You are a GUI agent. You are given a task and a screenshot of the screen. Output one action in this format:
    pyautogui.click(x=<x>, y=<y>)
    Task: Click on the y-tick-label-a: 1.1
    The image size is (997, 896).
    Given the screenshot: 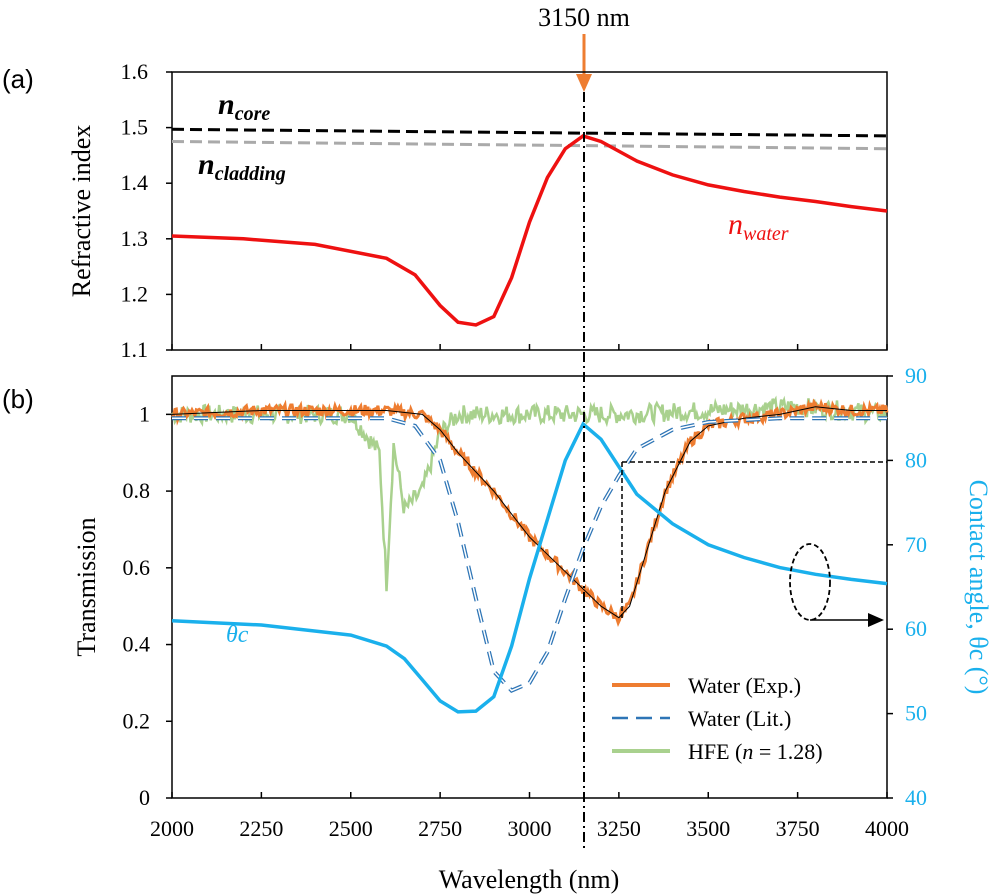 What is the action you would take?
    pyautogui.click(x=135, y=349)
    